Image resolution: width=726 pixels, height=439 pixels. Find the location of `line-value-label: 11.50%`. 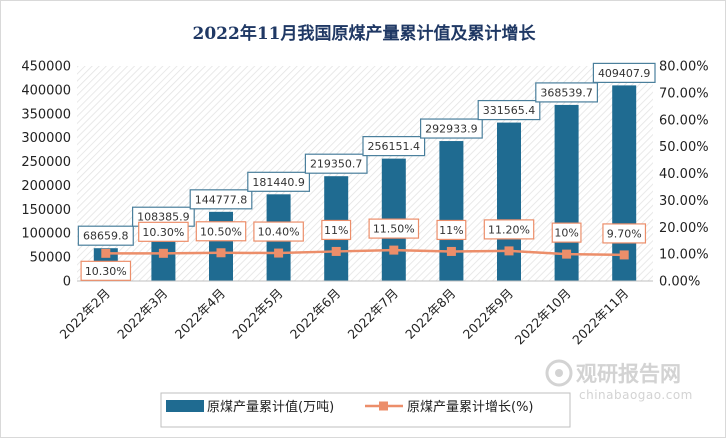

line-value-label: 11.50% is located at coordinates (394, 229).